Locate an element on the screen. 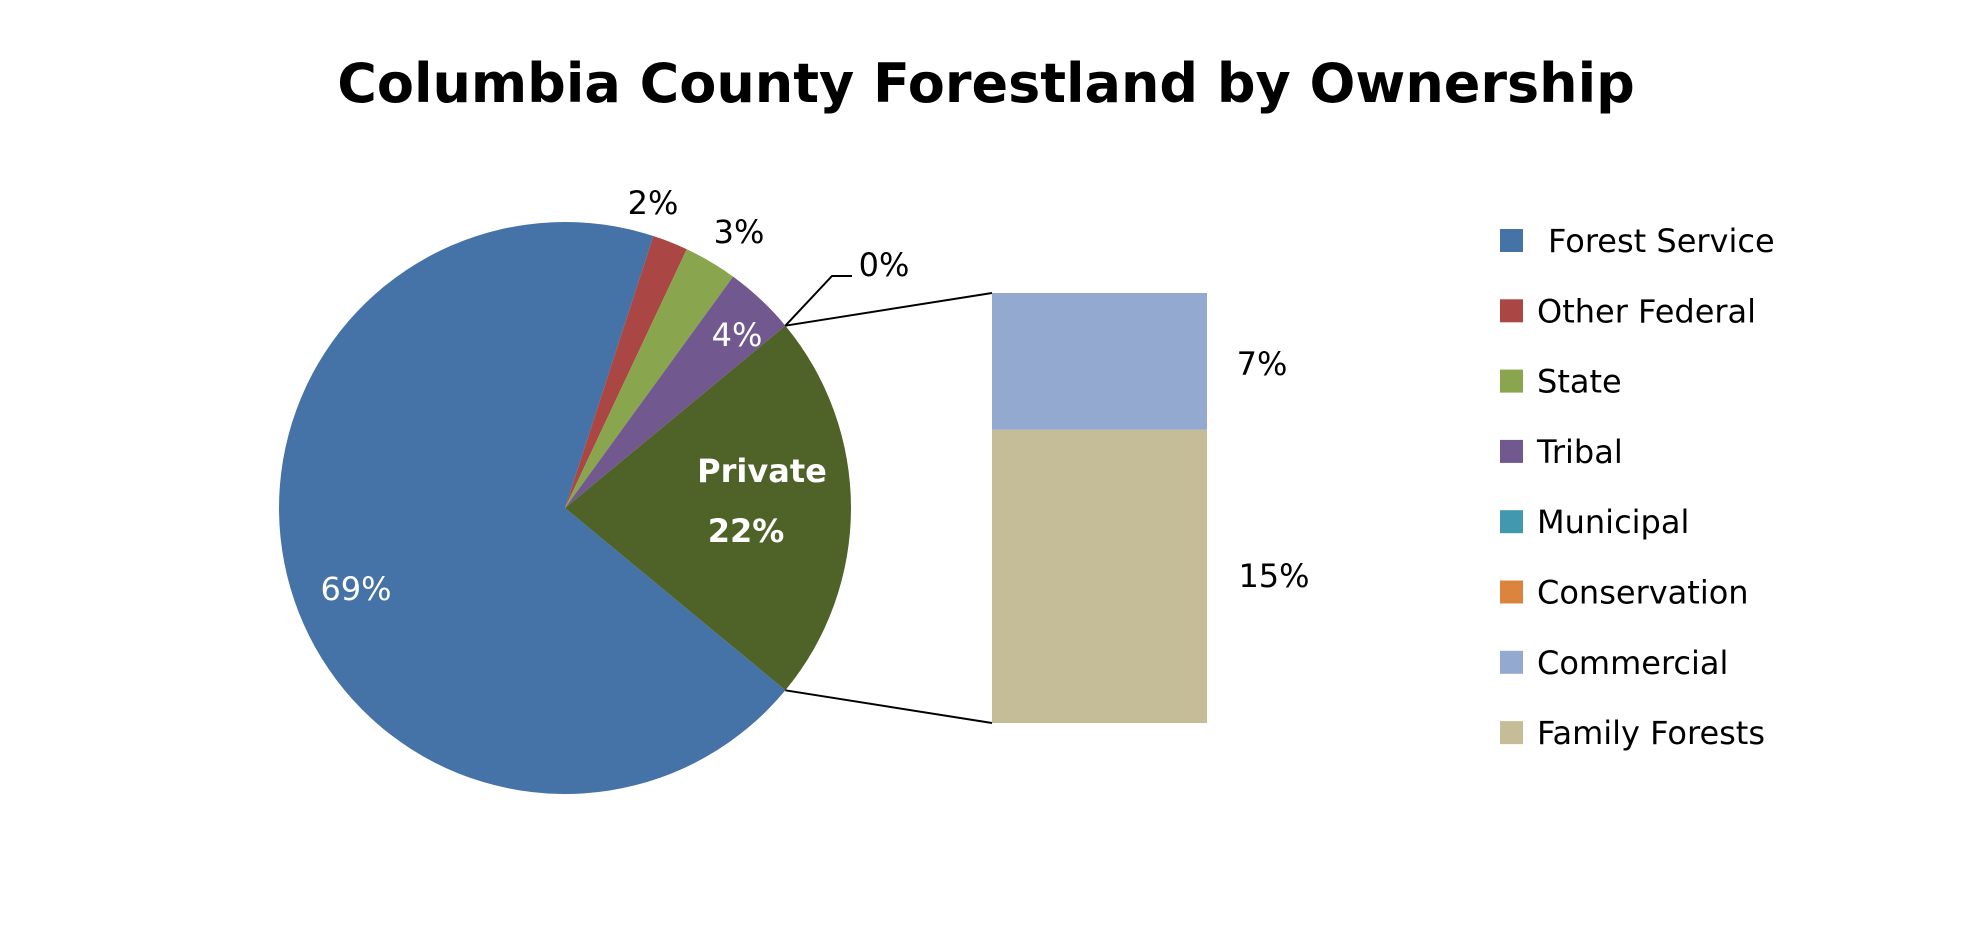  data-label-other-federal: 2% is located at coordinates (653, 203).